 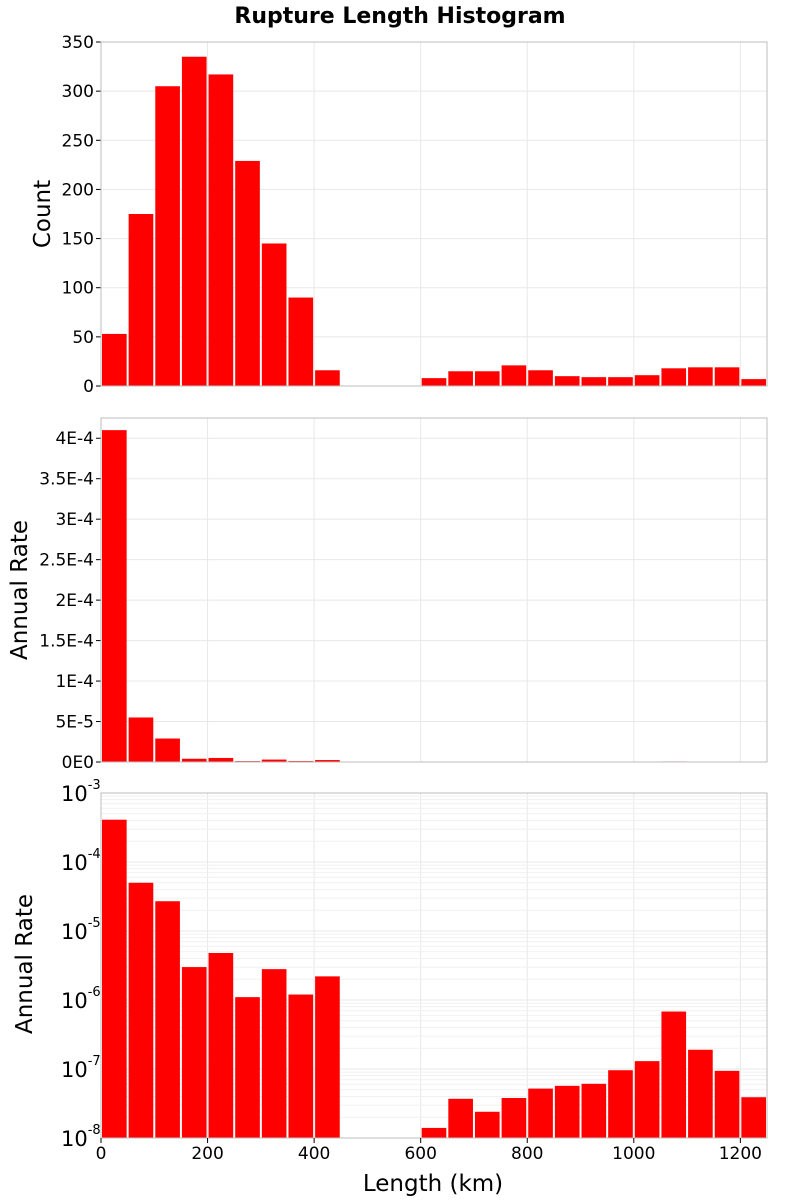 What do you see at coordinates (633, 1154) in the screenshot?
I see `x-tick-label: 1000` at bounding box center [633, 1154].